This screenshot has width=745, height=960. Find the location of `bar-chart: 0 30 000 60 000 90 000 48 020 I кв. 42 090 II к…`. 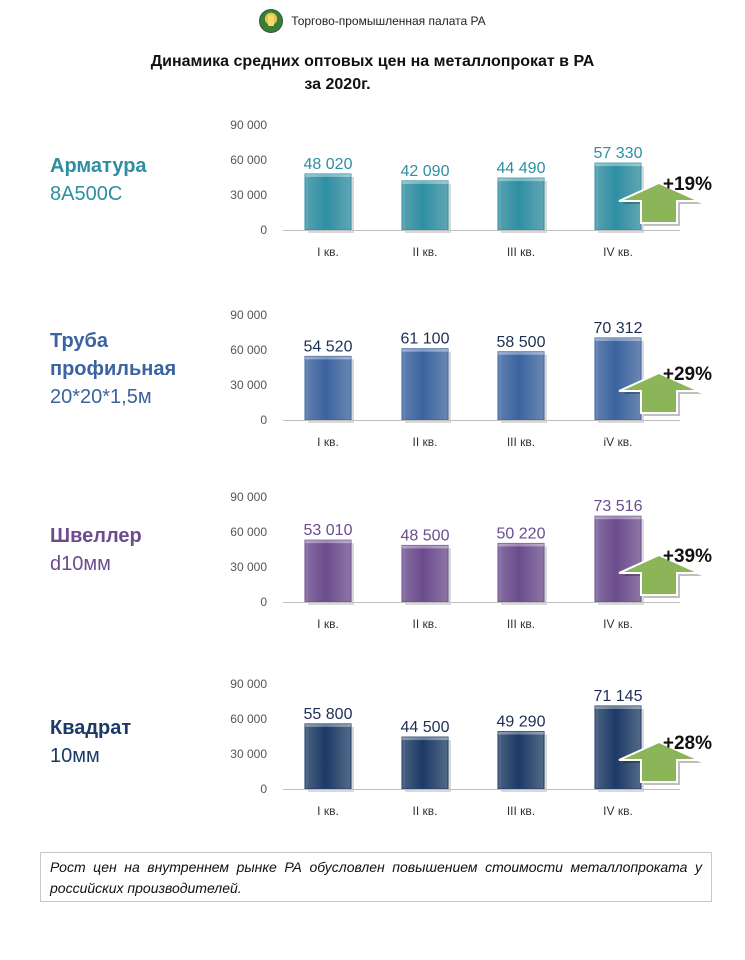

bar-chart: 0 30 000 60 000 90 000 48 020 I кв. 42 090 II к… is located at coordinates (471, 188).